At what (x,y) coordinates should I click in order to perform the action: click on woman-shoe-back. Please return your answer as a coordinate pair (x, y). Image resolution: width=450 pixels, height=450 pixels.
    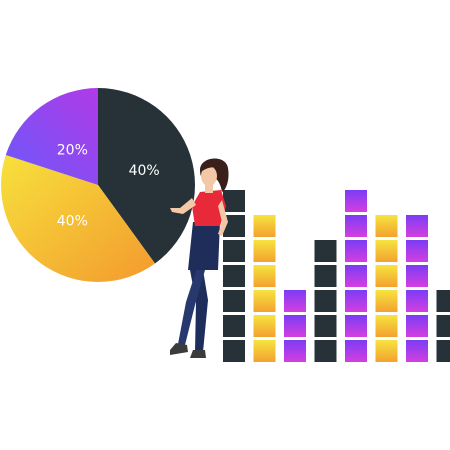
    Looking at the image, I should click on (198, 354).